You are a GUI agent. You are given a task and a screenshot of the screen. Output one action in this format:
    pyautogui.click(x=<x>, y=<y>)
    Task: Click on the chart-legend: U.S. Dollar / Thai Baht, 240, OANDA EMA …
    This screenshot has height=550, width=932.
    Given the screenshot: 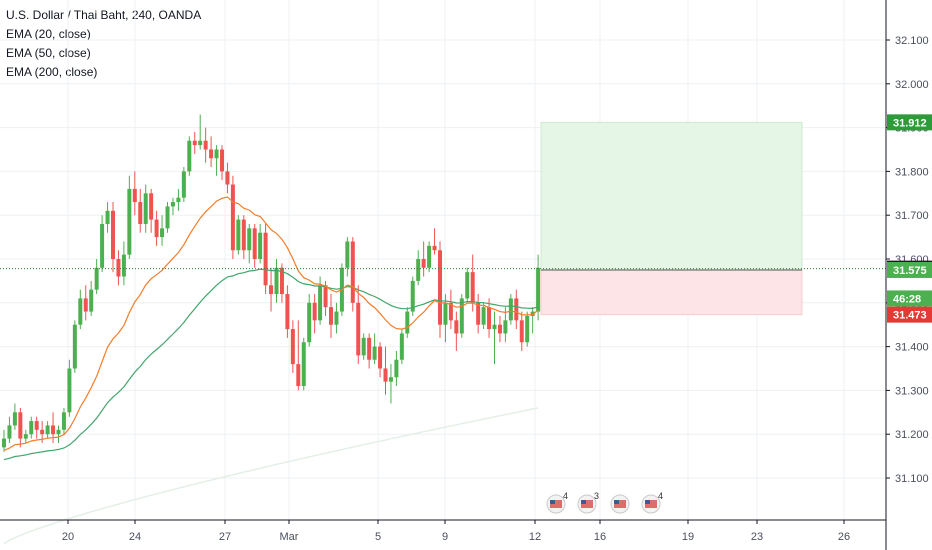 What is the action you would take?
    pyautogui.click(x=103, y=44)
    